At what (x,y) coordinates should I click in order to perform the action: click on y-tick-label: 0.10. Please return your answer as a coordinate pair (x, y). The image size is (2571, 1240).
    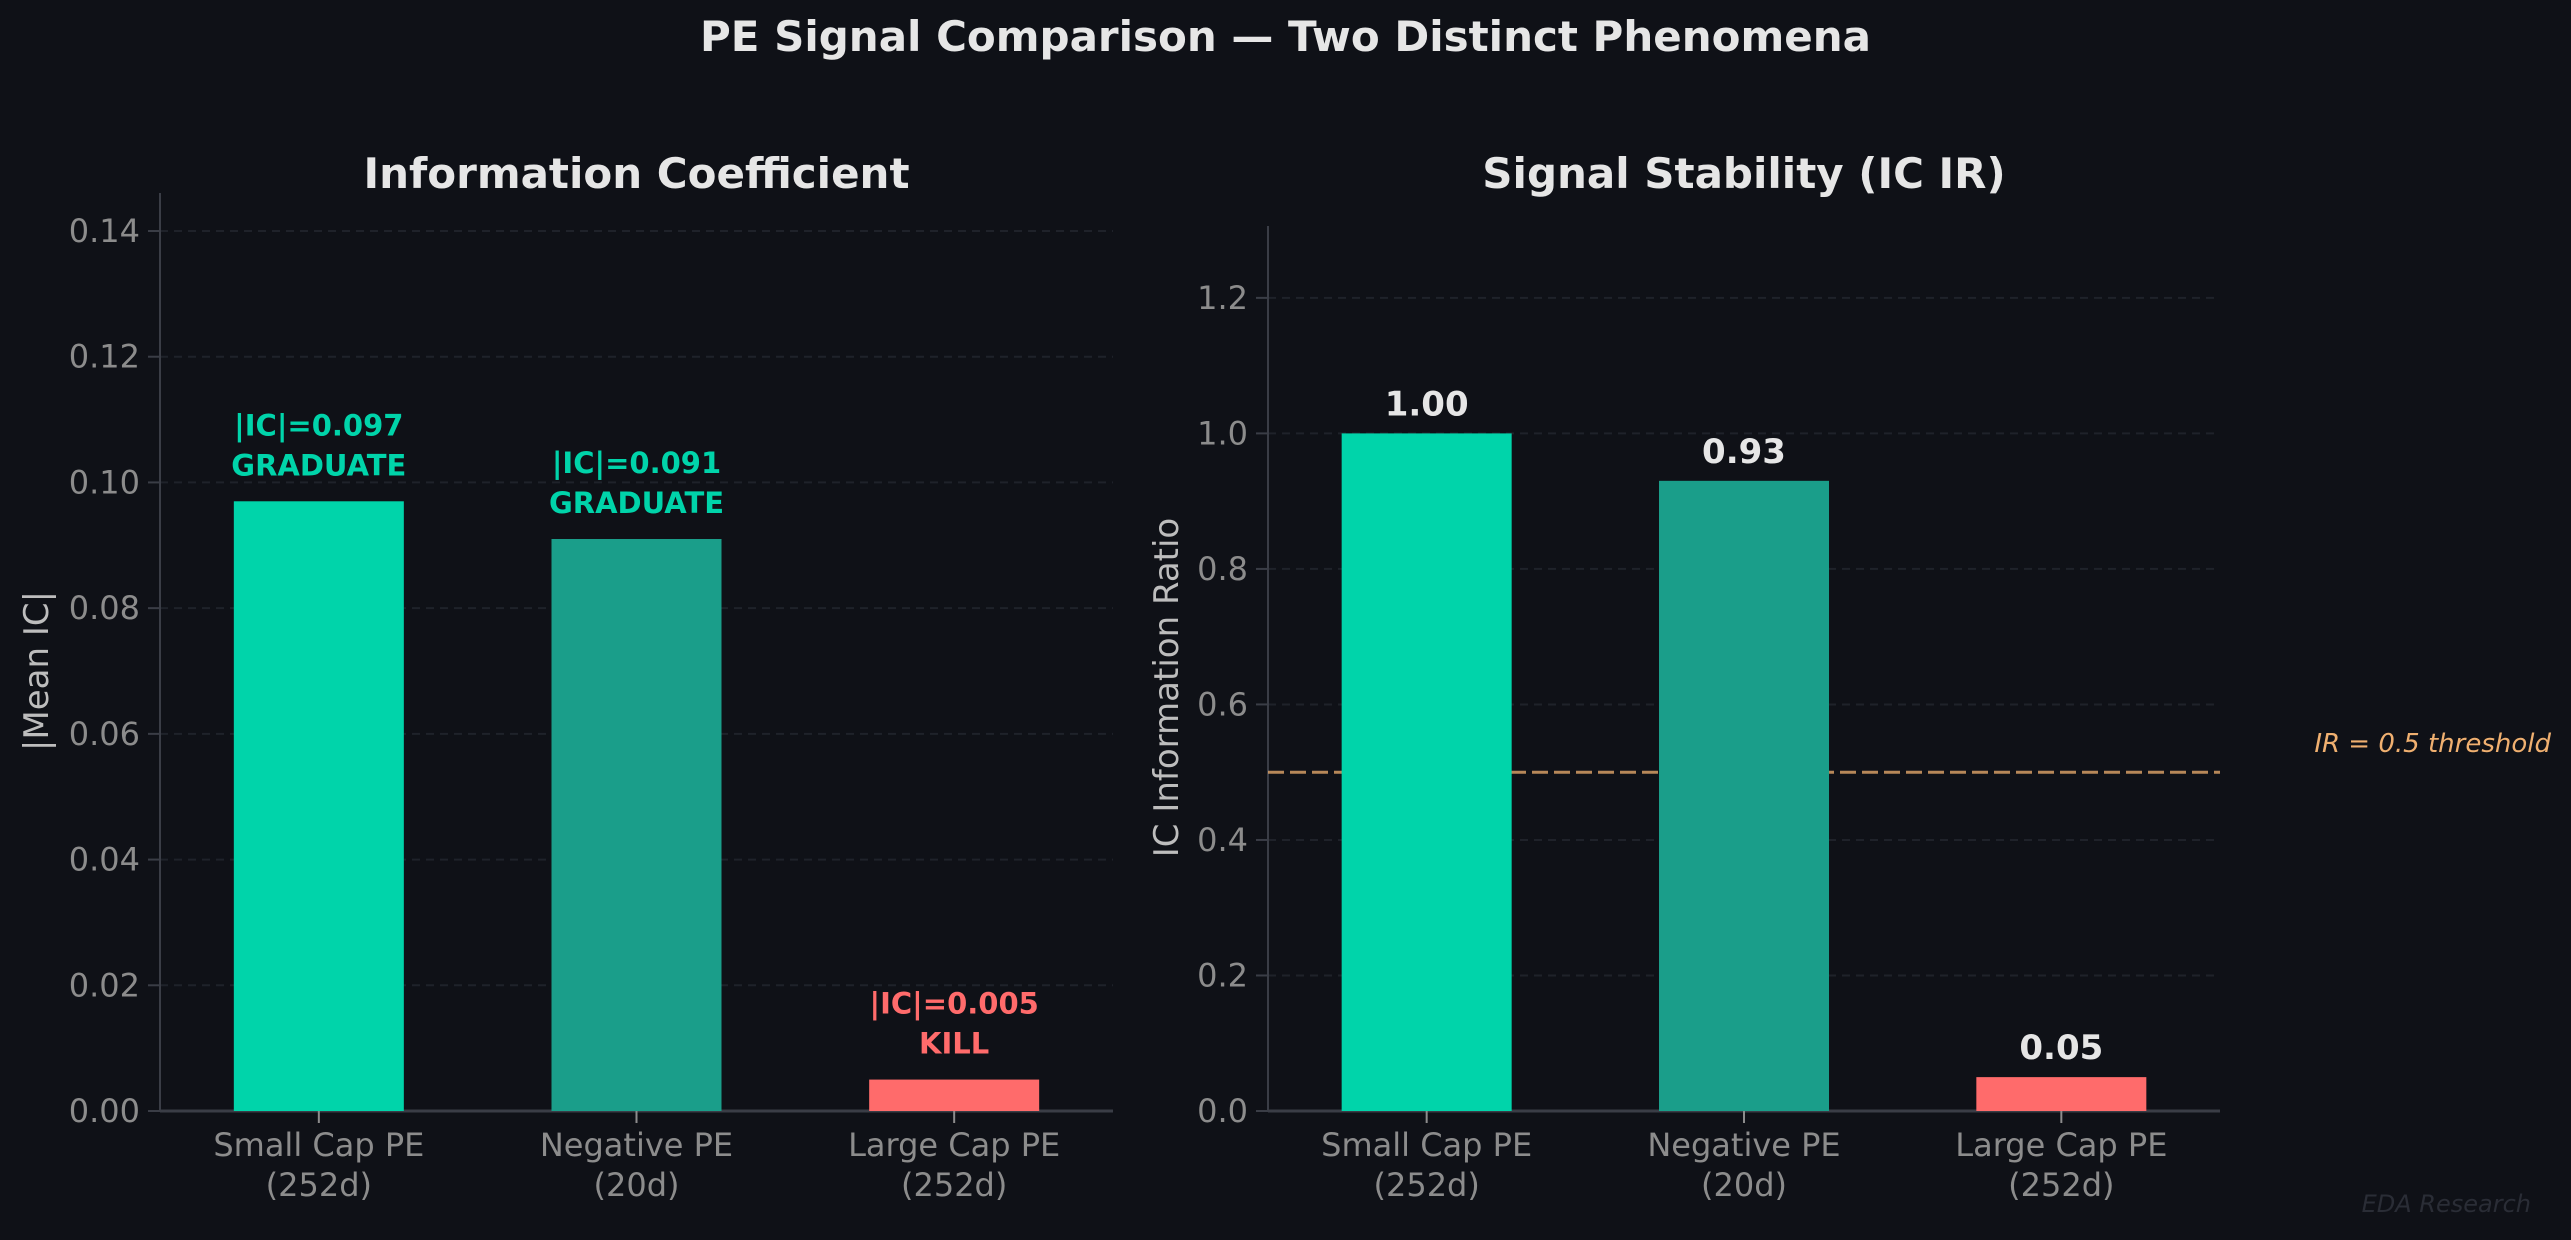
    Looking at the image, I should click on (104, 482).